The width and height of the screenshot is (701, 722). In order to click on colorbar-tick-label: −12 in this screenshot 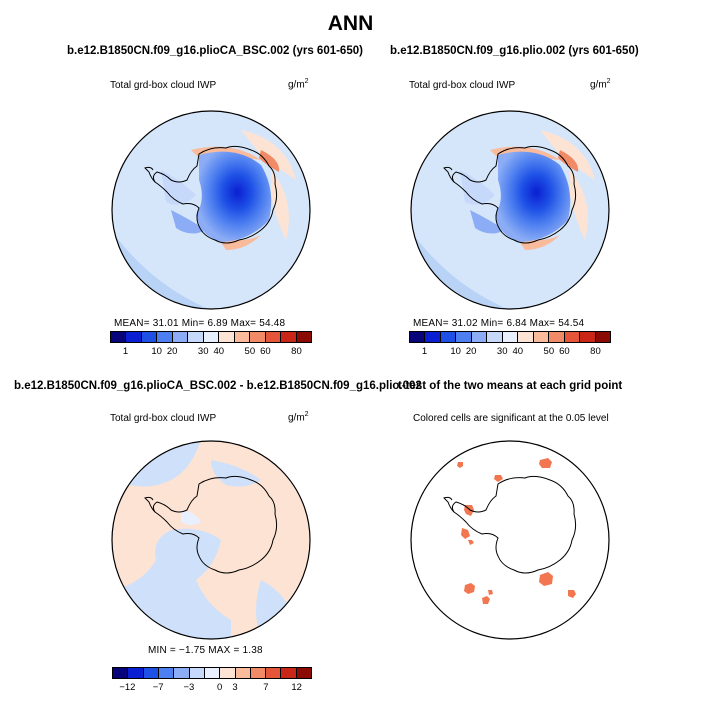, I will do `click(127, 687)`.